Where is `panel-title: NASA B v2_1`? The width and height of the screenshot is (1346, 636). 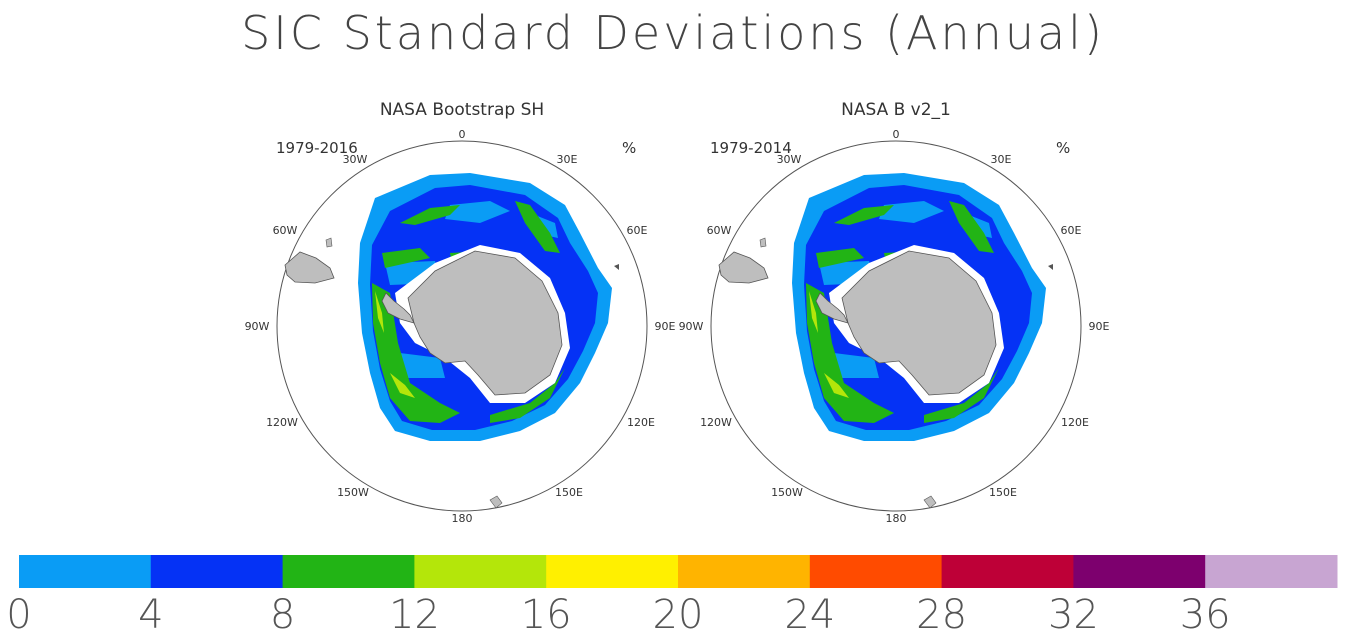
panel-title: NASA B v2_1 is located at coordinates (896, 110).